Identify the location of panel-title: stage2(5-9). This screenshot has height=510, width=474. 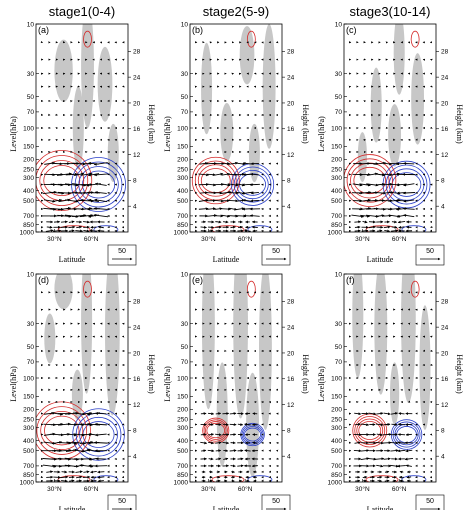
(236, 11).